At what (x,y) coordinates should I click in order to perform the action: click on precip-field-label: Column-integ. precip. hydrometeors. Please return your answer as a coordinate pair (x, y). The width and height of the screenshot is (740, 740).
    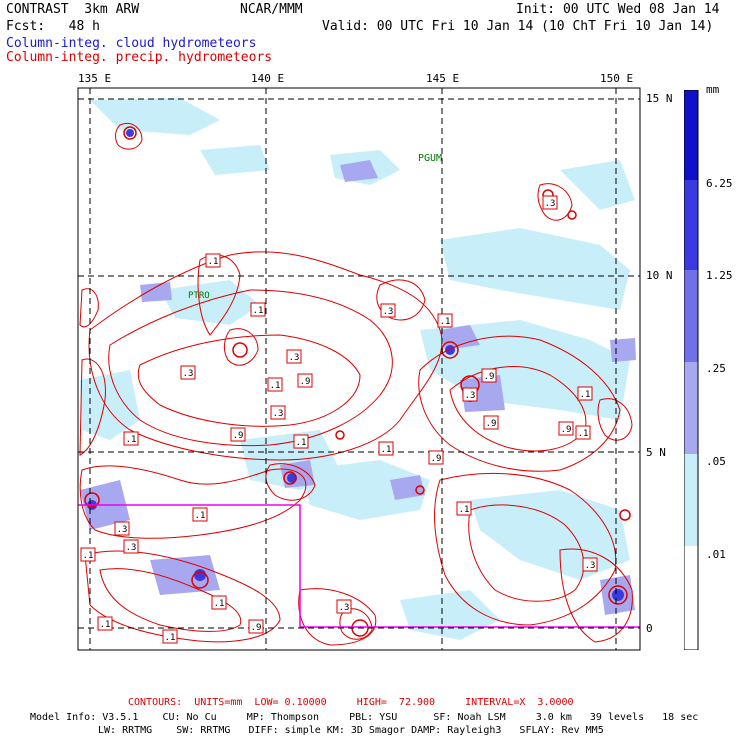
    Looking at the image, I should click on (139, 57).